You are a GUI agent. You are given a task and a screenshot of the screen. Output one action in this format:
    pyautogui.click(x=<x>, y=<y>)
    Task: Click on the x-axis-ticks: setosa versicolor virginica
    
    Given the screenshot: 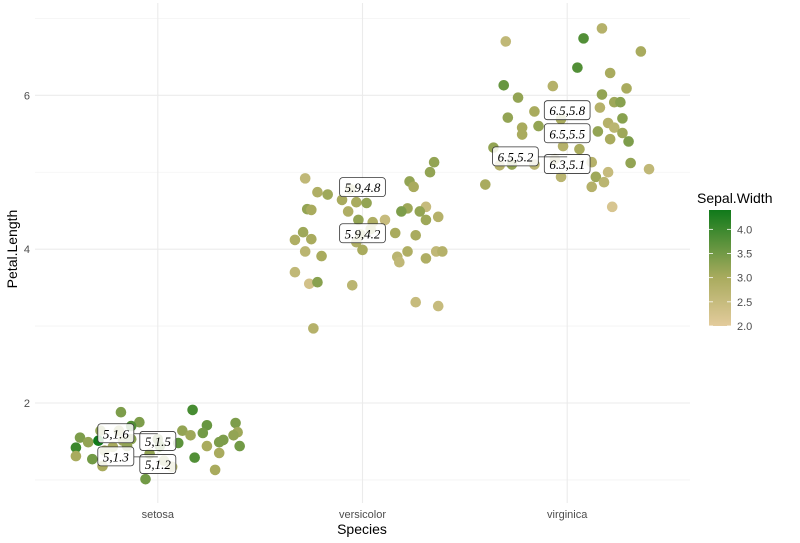 What is the action you would take?
    pyautogui.click(x=365, y=515)
    